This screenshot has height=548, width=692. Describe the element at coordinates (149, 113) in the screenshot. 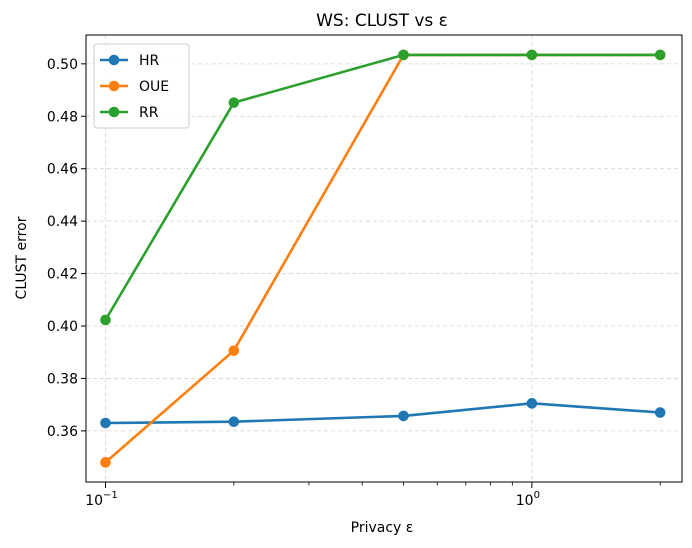

I see `legend-label-rr: RR` at that location.